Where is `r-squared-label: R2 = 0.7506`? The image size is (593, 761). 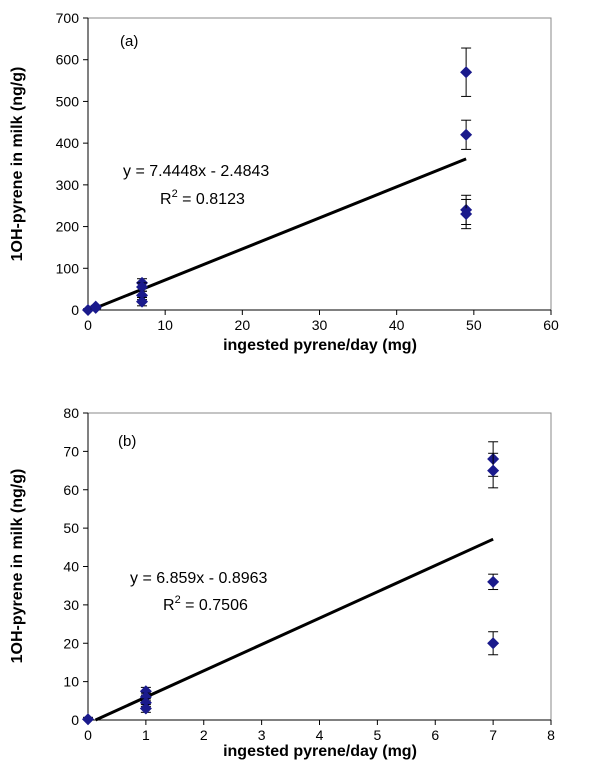 r-squared-label: R2 = 0.7506 is located at coordinates (205, 604).